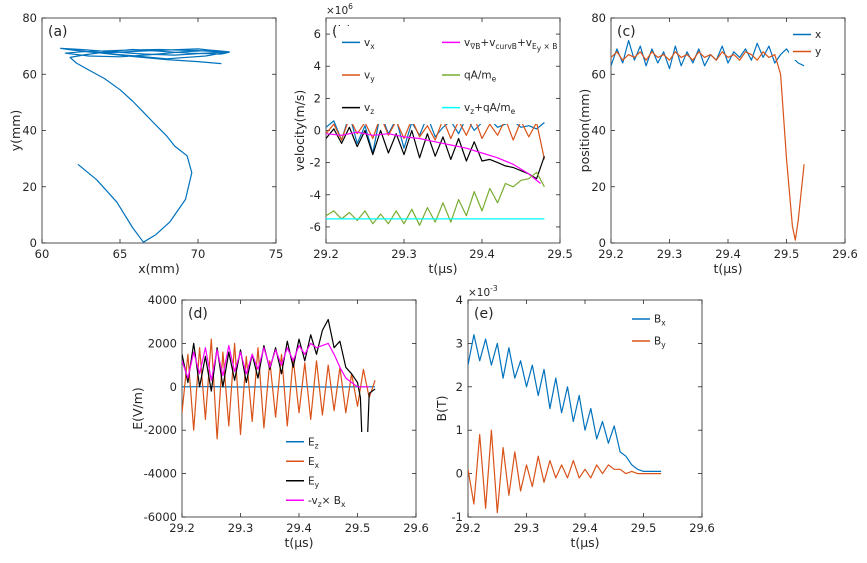 This screenshot has width=867, height=563. Describe the element at coordinates (58, 32) in the screenshot. I see `panel-label: (a)` at that location.